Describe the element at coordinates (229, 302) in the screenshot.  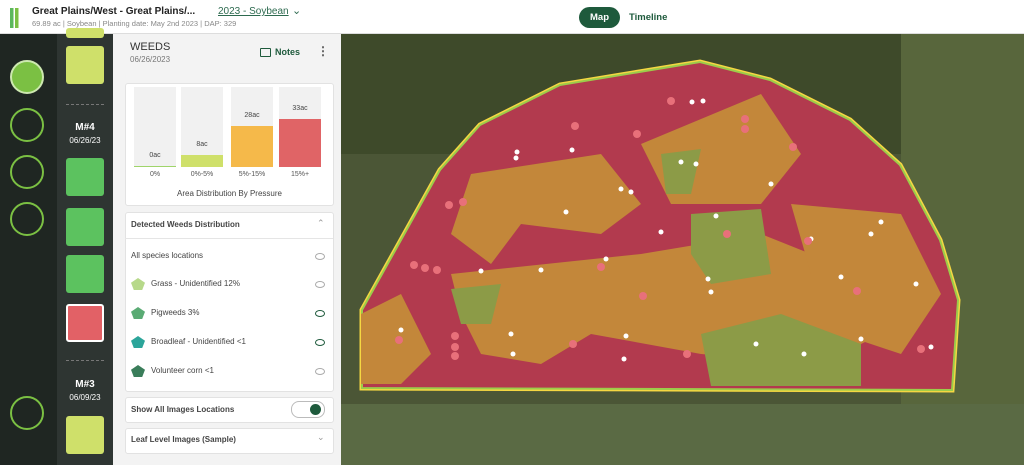
I see `distribution-card` at that location.